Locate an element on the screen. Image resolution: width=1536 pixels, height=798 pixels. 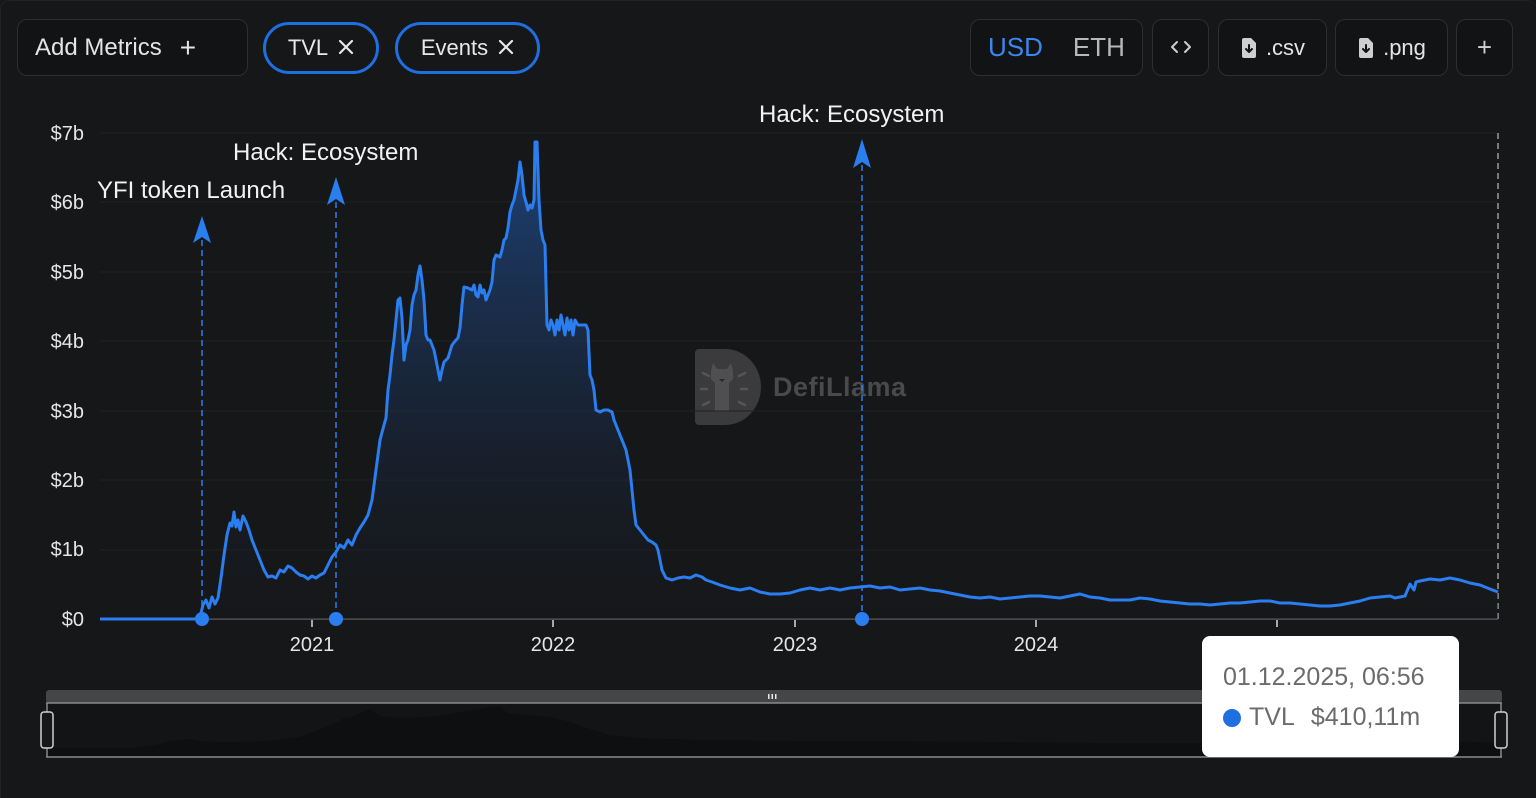
x-tick-label: 2021 is located at coordinates (312, 645).